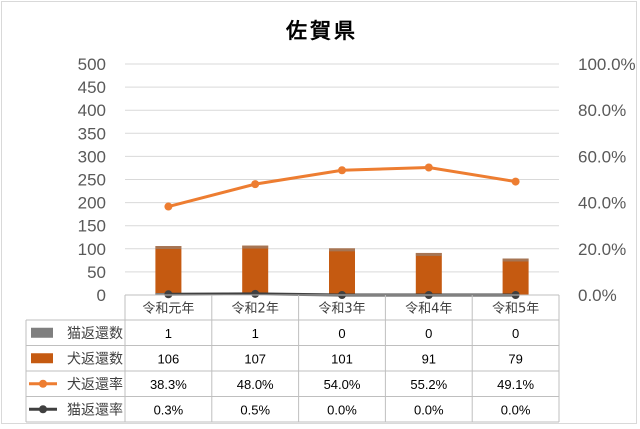 The height and width of the screenshot is (429, 640). What do you see at coordinates (255, 358) in the screenshot?
I see `data-cell: 107` at bounding box center [255, 358].